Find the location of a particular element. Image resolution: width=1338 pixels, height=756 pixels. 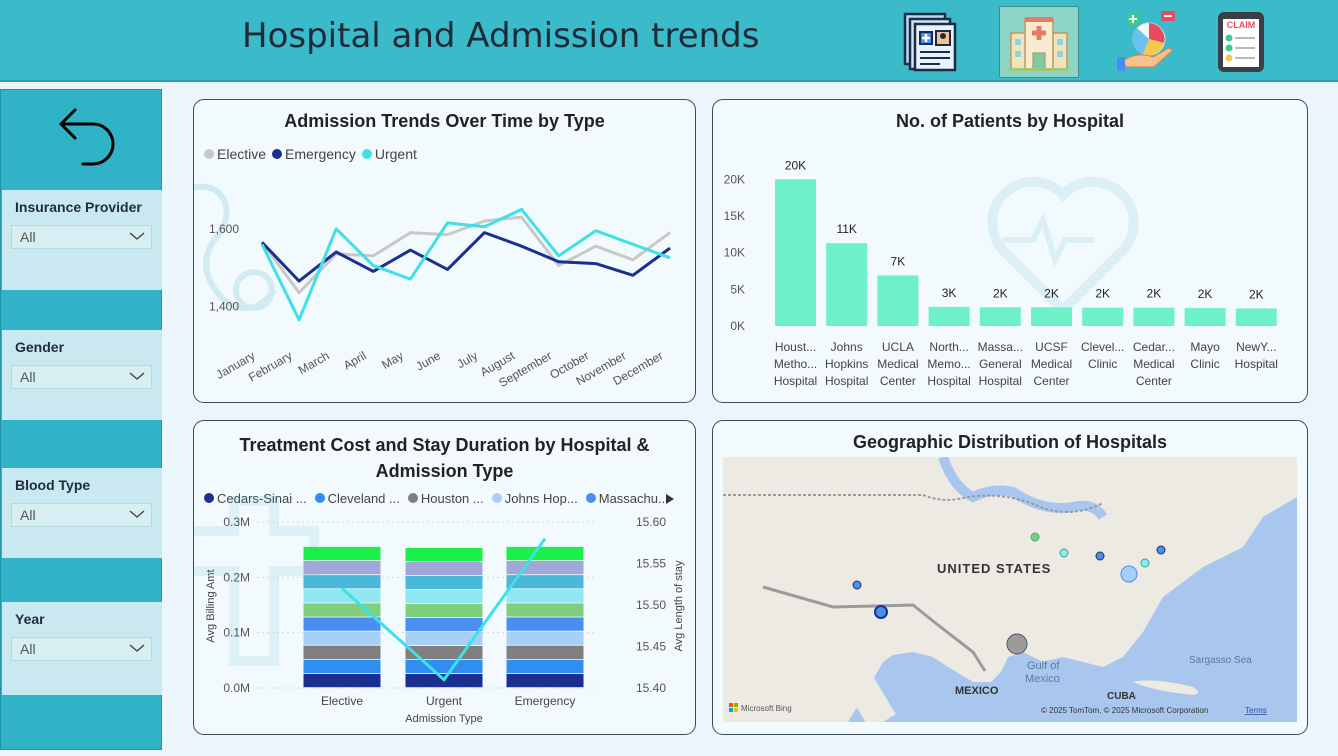

x-tick-label: Elective is located at coordinates (342, 701).